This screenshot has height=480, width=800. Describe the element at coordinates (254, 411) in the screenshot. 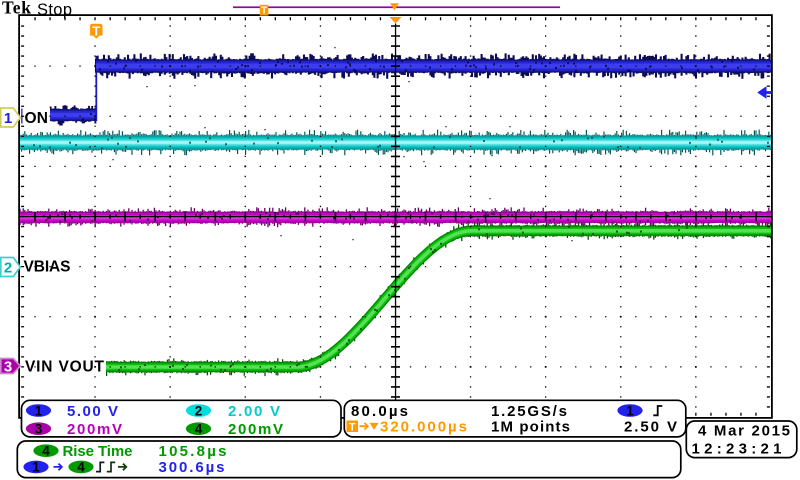

I see `svg-text: 2.00 V` at that location.